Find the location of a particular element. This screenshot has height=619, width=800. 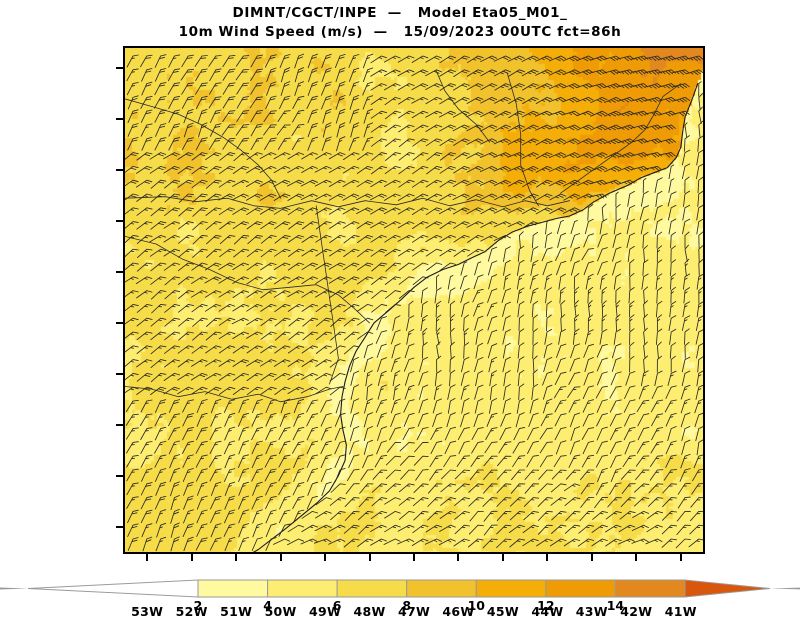

x-tick-label-46W: 46W is located at coordinates (458, 611).